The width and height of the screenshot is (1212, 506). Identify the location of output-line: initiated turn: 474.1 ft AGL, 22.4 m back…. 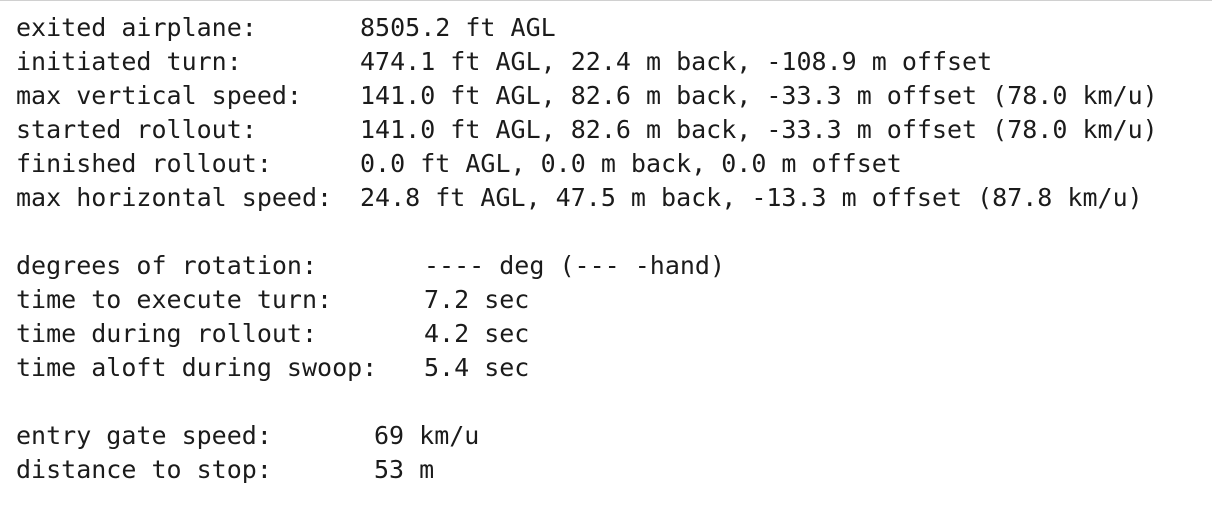
(606, 62).